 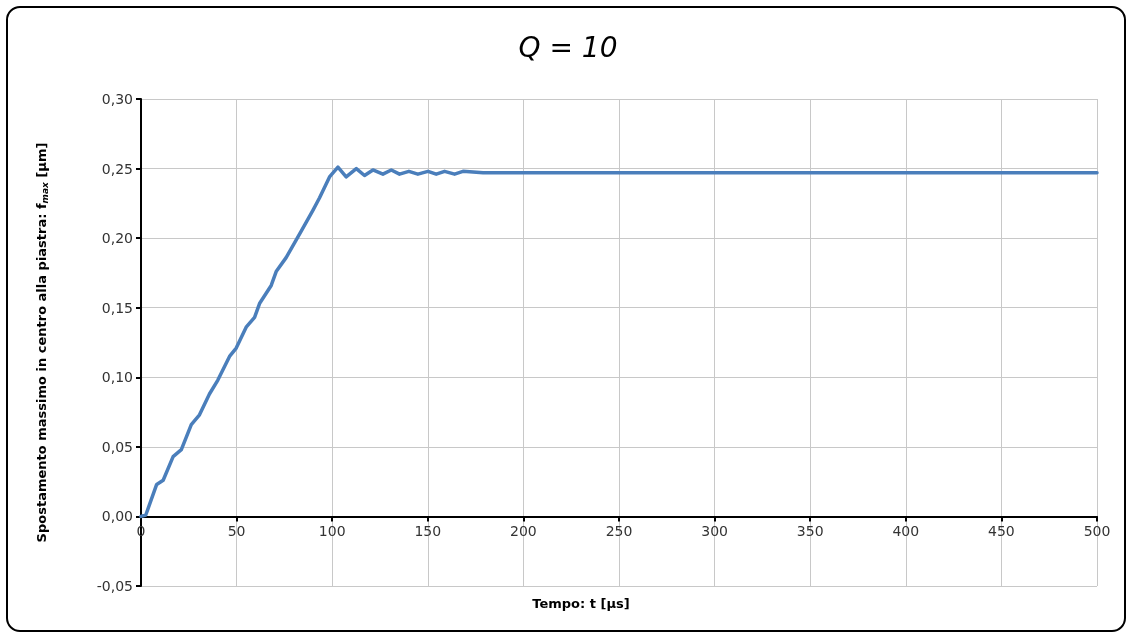 What do you see at coordinates (236, 531) in the screenshot?
I see `x-tick-label: 50` at bounding box center [236, 531].